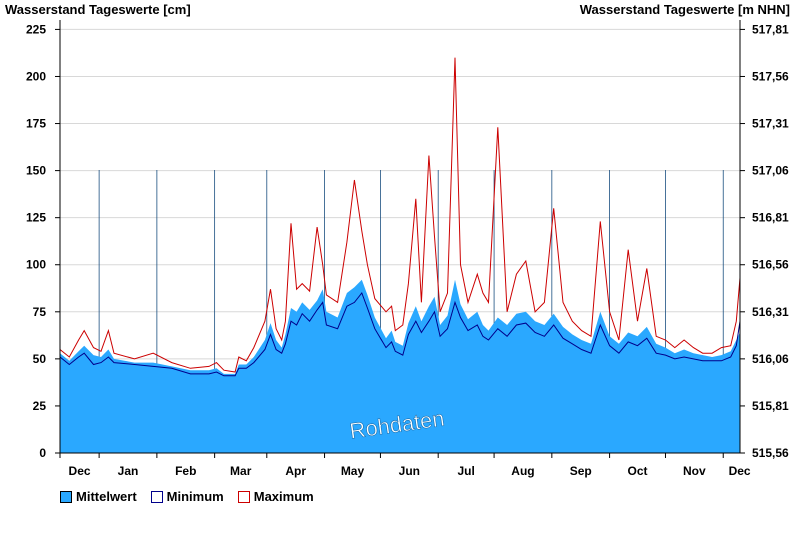 The image size is (800, 550). Describe the element at coordinates (694, 471) in the screenshot. I see `x-tick-label: Nov` at that location.